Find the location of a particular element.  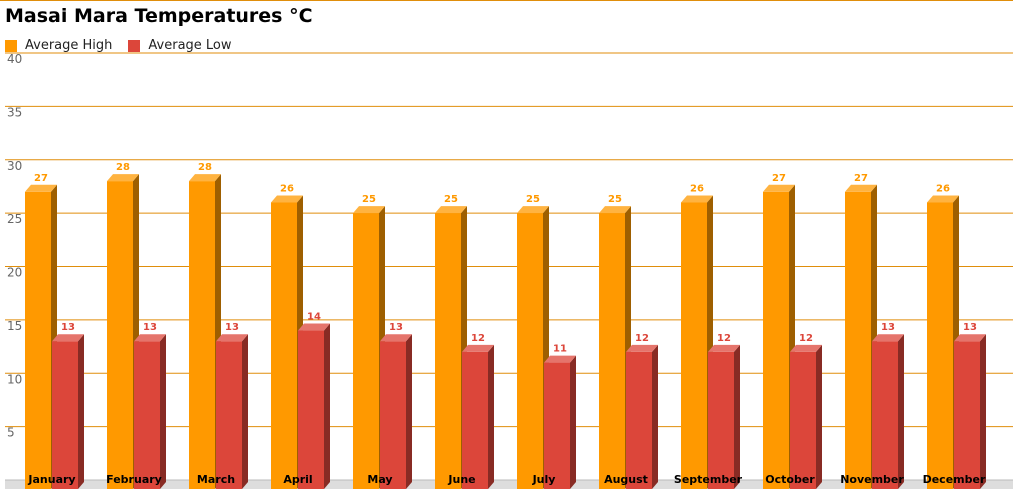

x-tick-label: April is located at coordinates (297, 479).